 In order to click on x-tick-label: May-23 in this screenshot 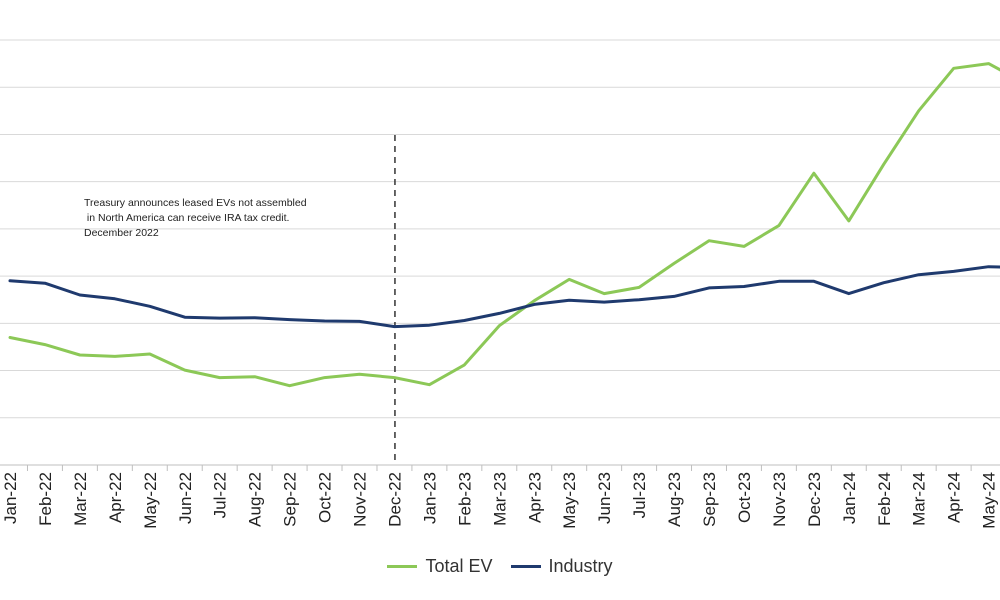, I will do `click(569, 500)`.